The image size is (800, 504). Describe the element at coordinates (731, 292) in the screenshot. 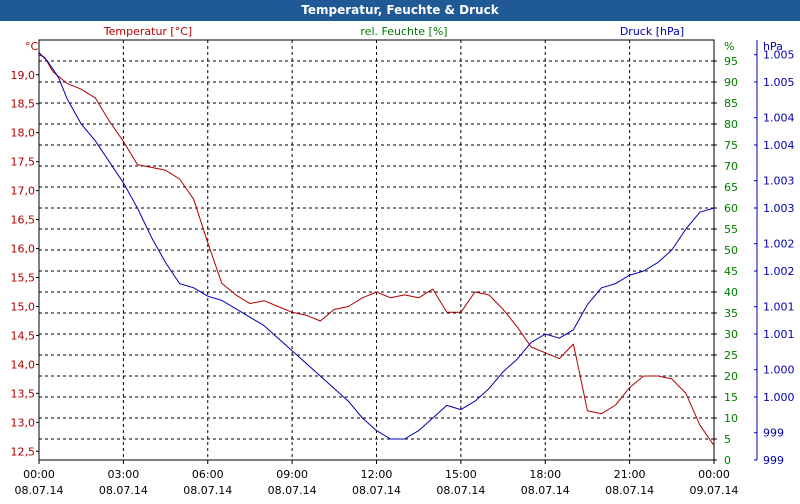

I see `humidity-tick-label: 40` at that location.